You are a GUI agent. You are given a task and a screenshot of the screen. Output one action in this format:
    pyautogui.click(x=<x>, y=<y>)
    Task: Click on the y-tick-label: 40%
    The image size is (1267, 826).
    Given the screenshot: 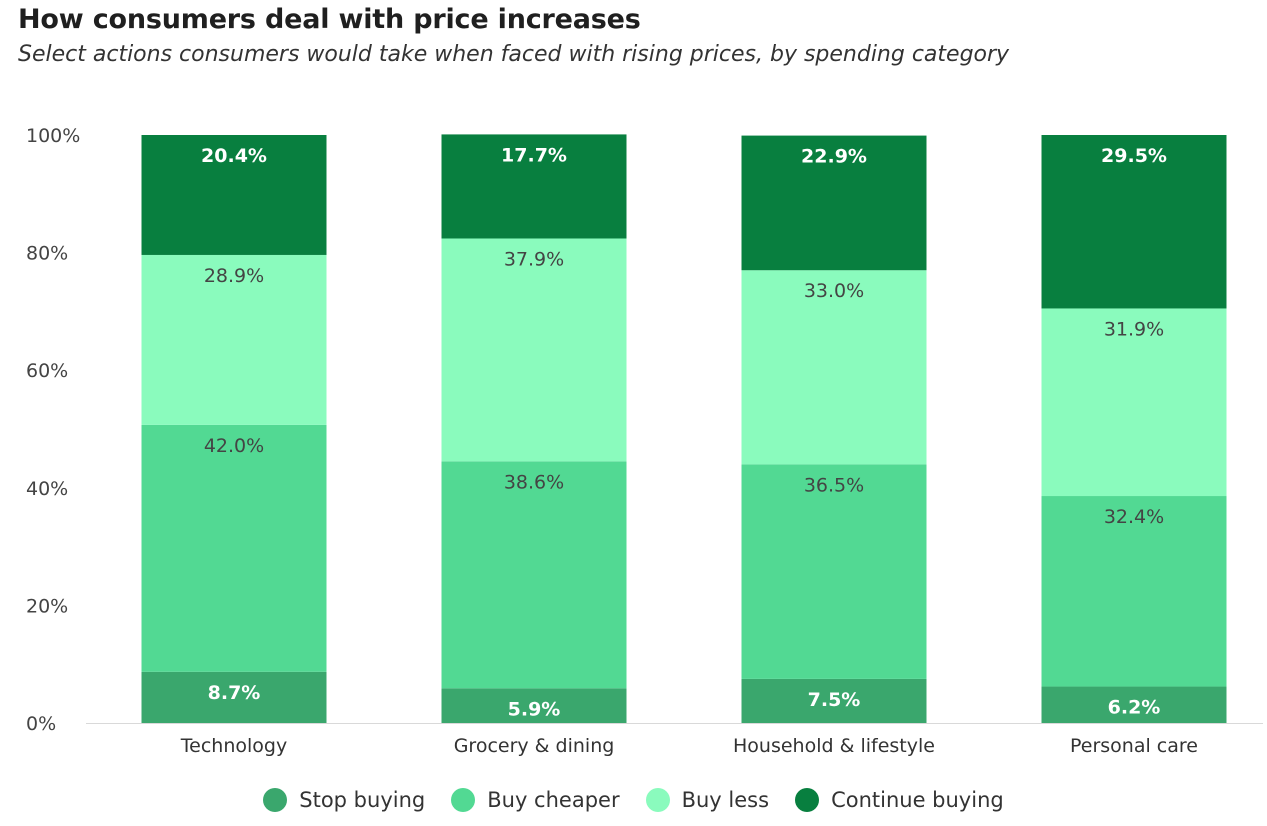 What is the action you would take?
    pyautogui.click(x=47, y=489)
    